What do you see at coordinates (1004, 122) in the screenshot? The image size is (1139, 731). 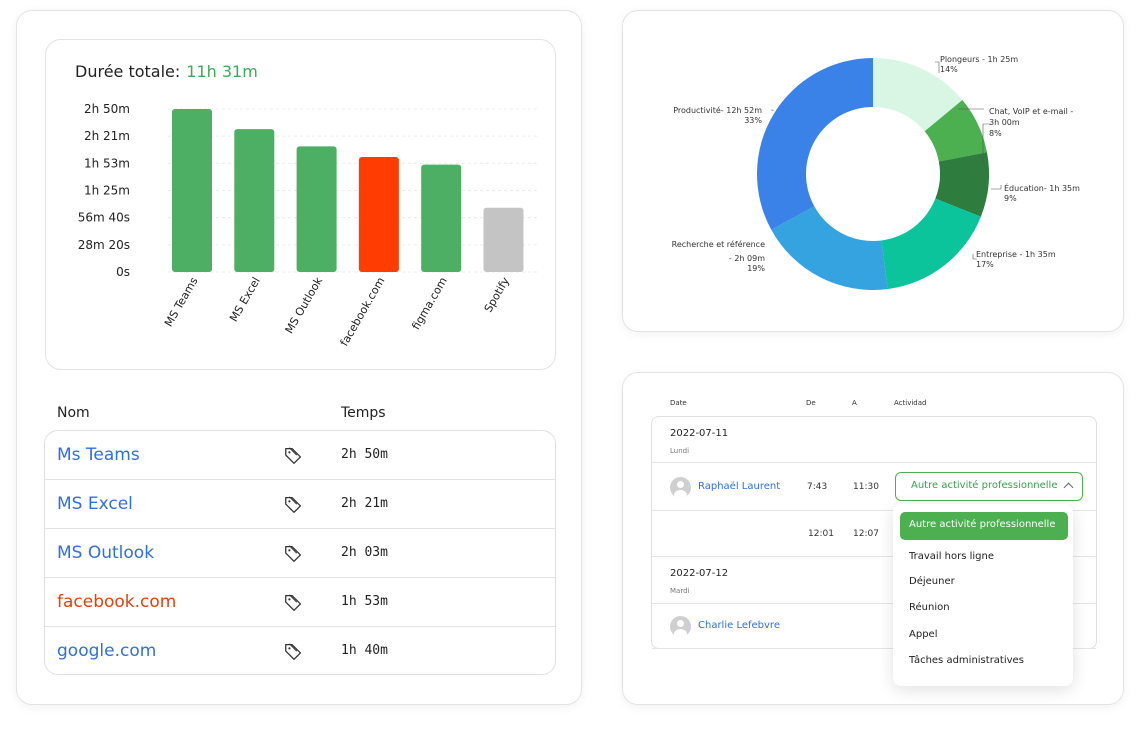 I see `label-chat-time: 3h 00m` at bounding box center [1004, 122].